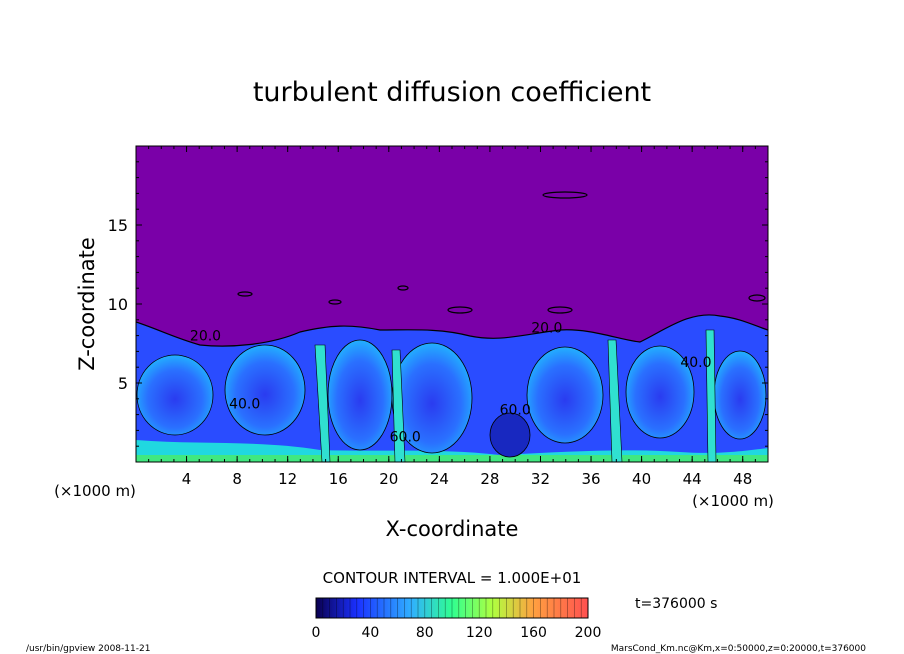 The image size is (904, 654). Describe the element at coordinates (452, 608) in the screenshot. I see `colorbar-stripes` at that location.